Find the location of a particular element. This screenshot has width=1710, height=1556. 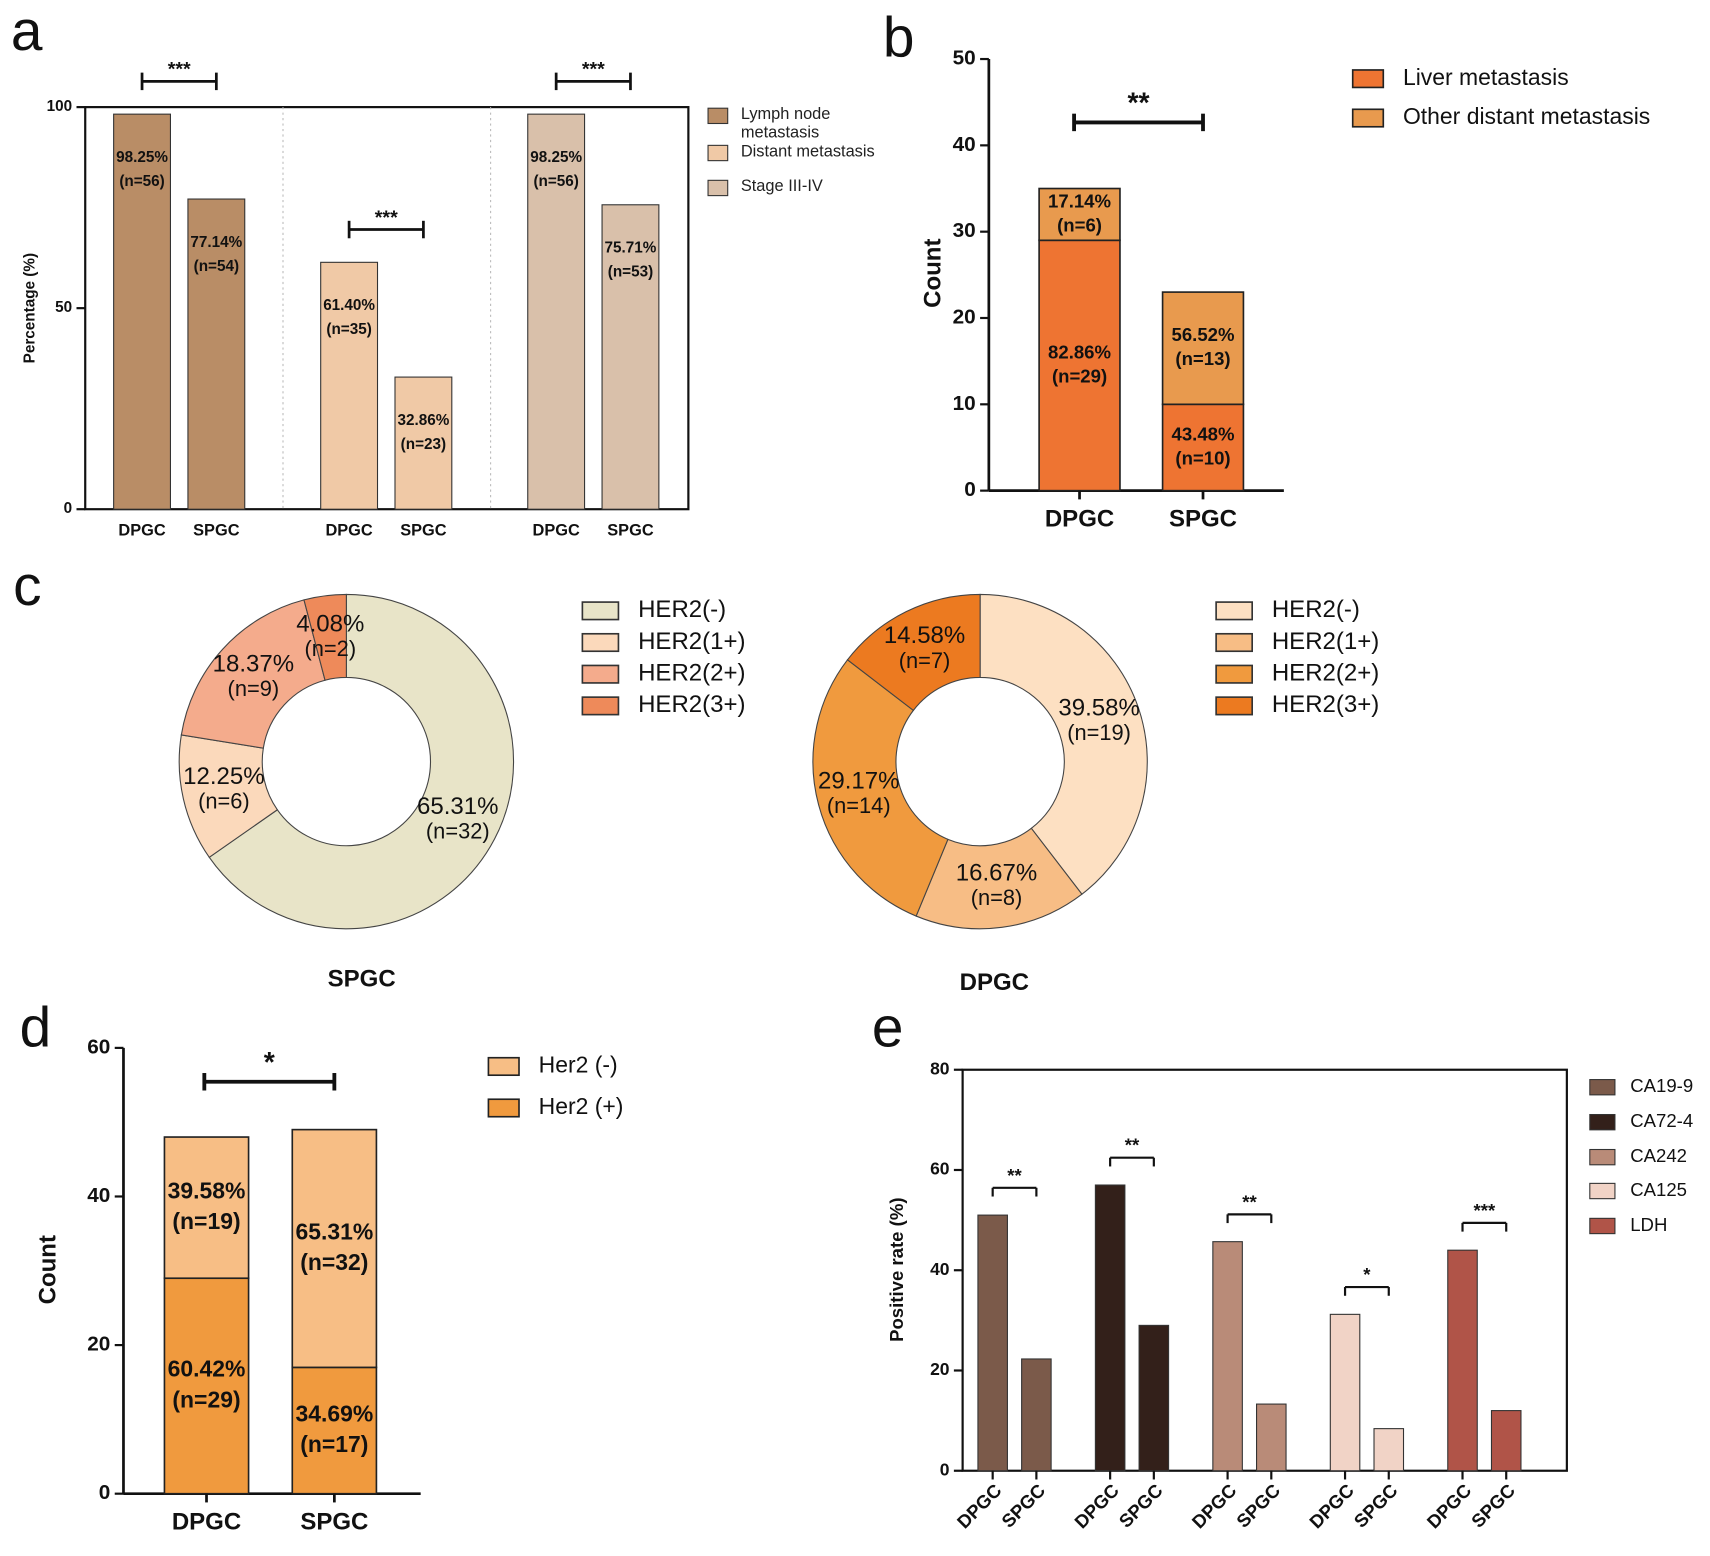

bar-value-label: 75.71% is located at coordinates (631, 248).